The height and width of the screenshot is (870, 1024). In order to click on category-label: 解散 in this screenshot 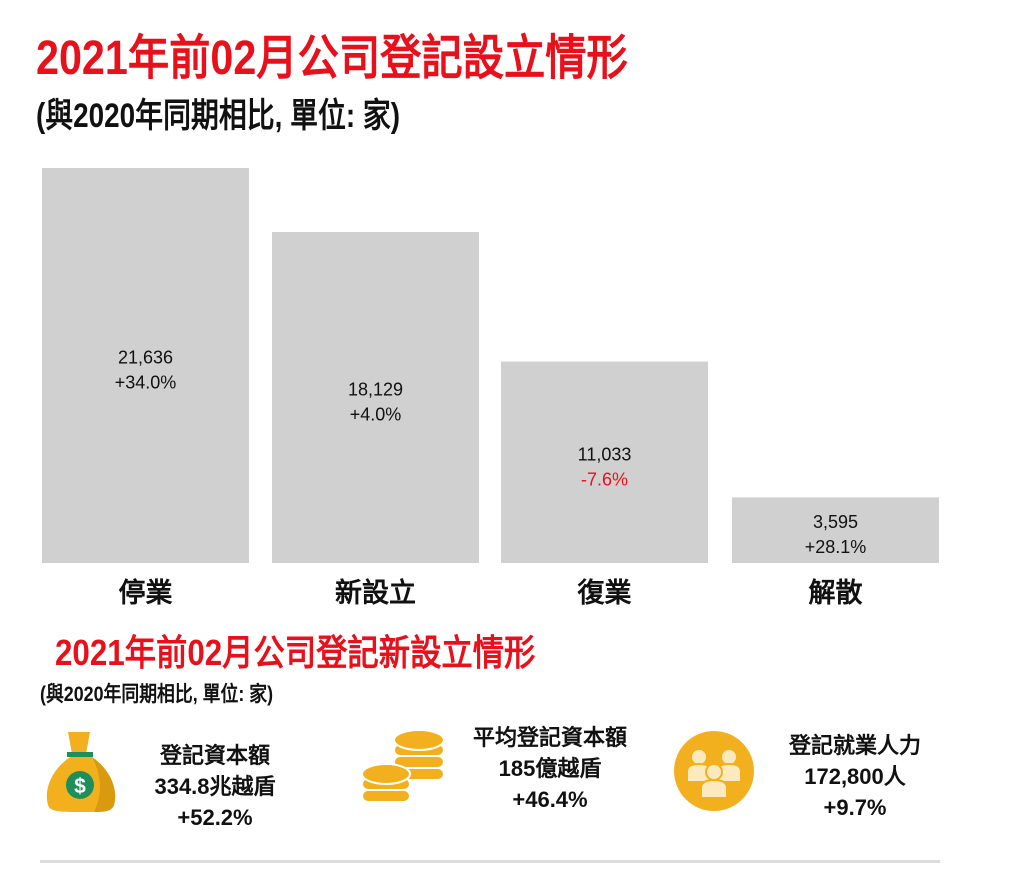, I will do `click(836, 593)`.